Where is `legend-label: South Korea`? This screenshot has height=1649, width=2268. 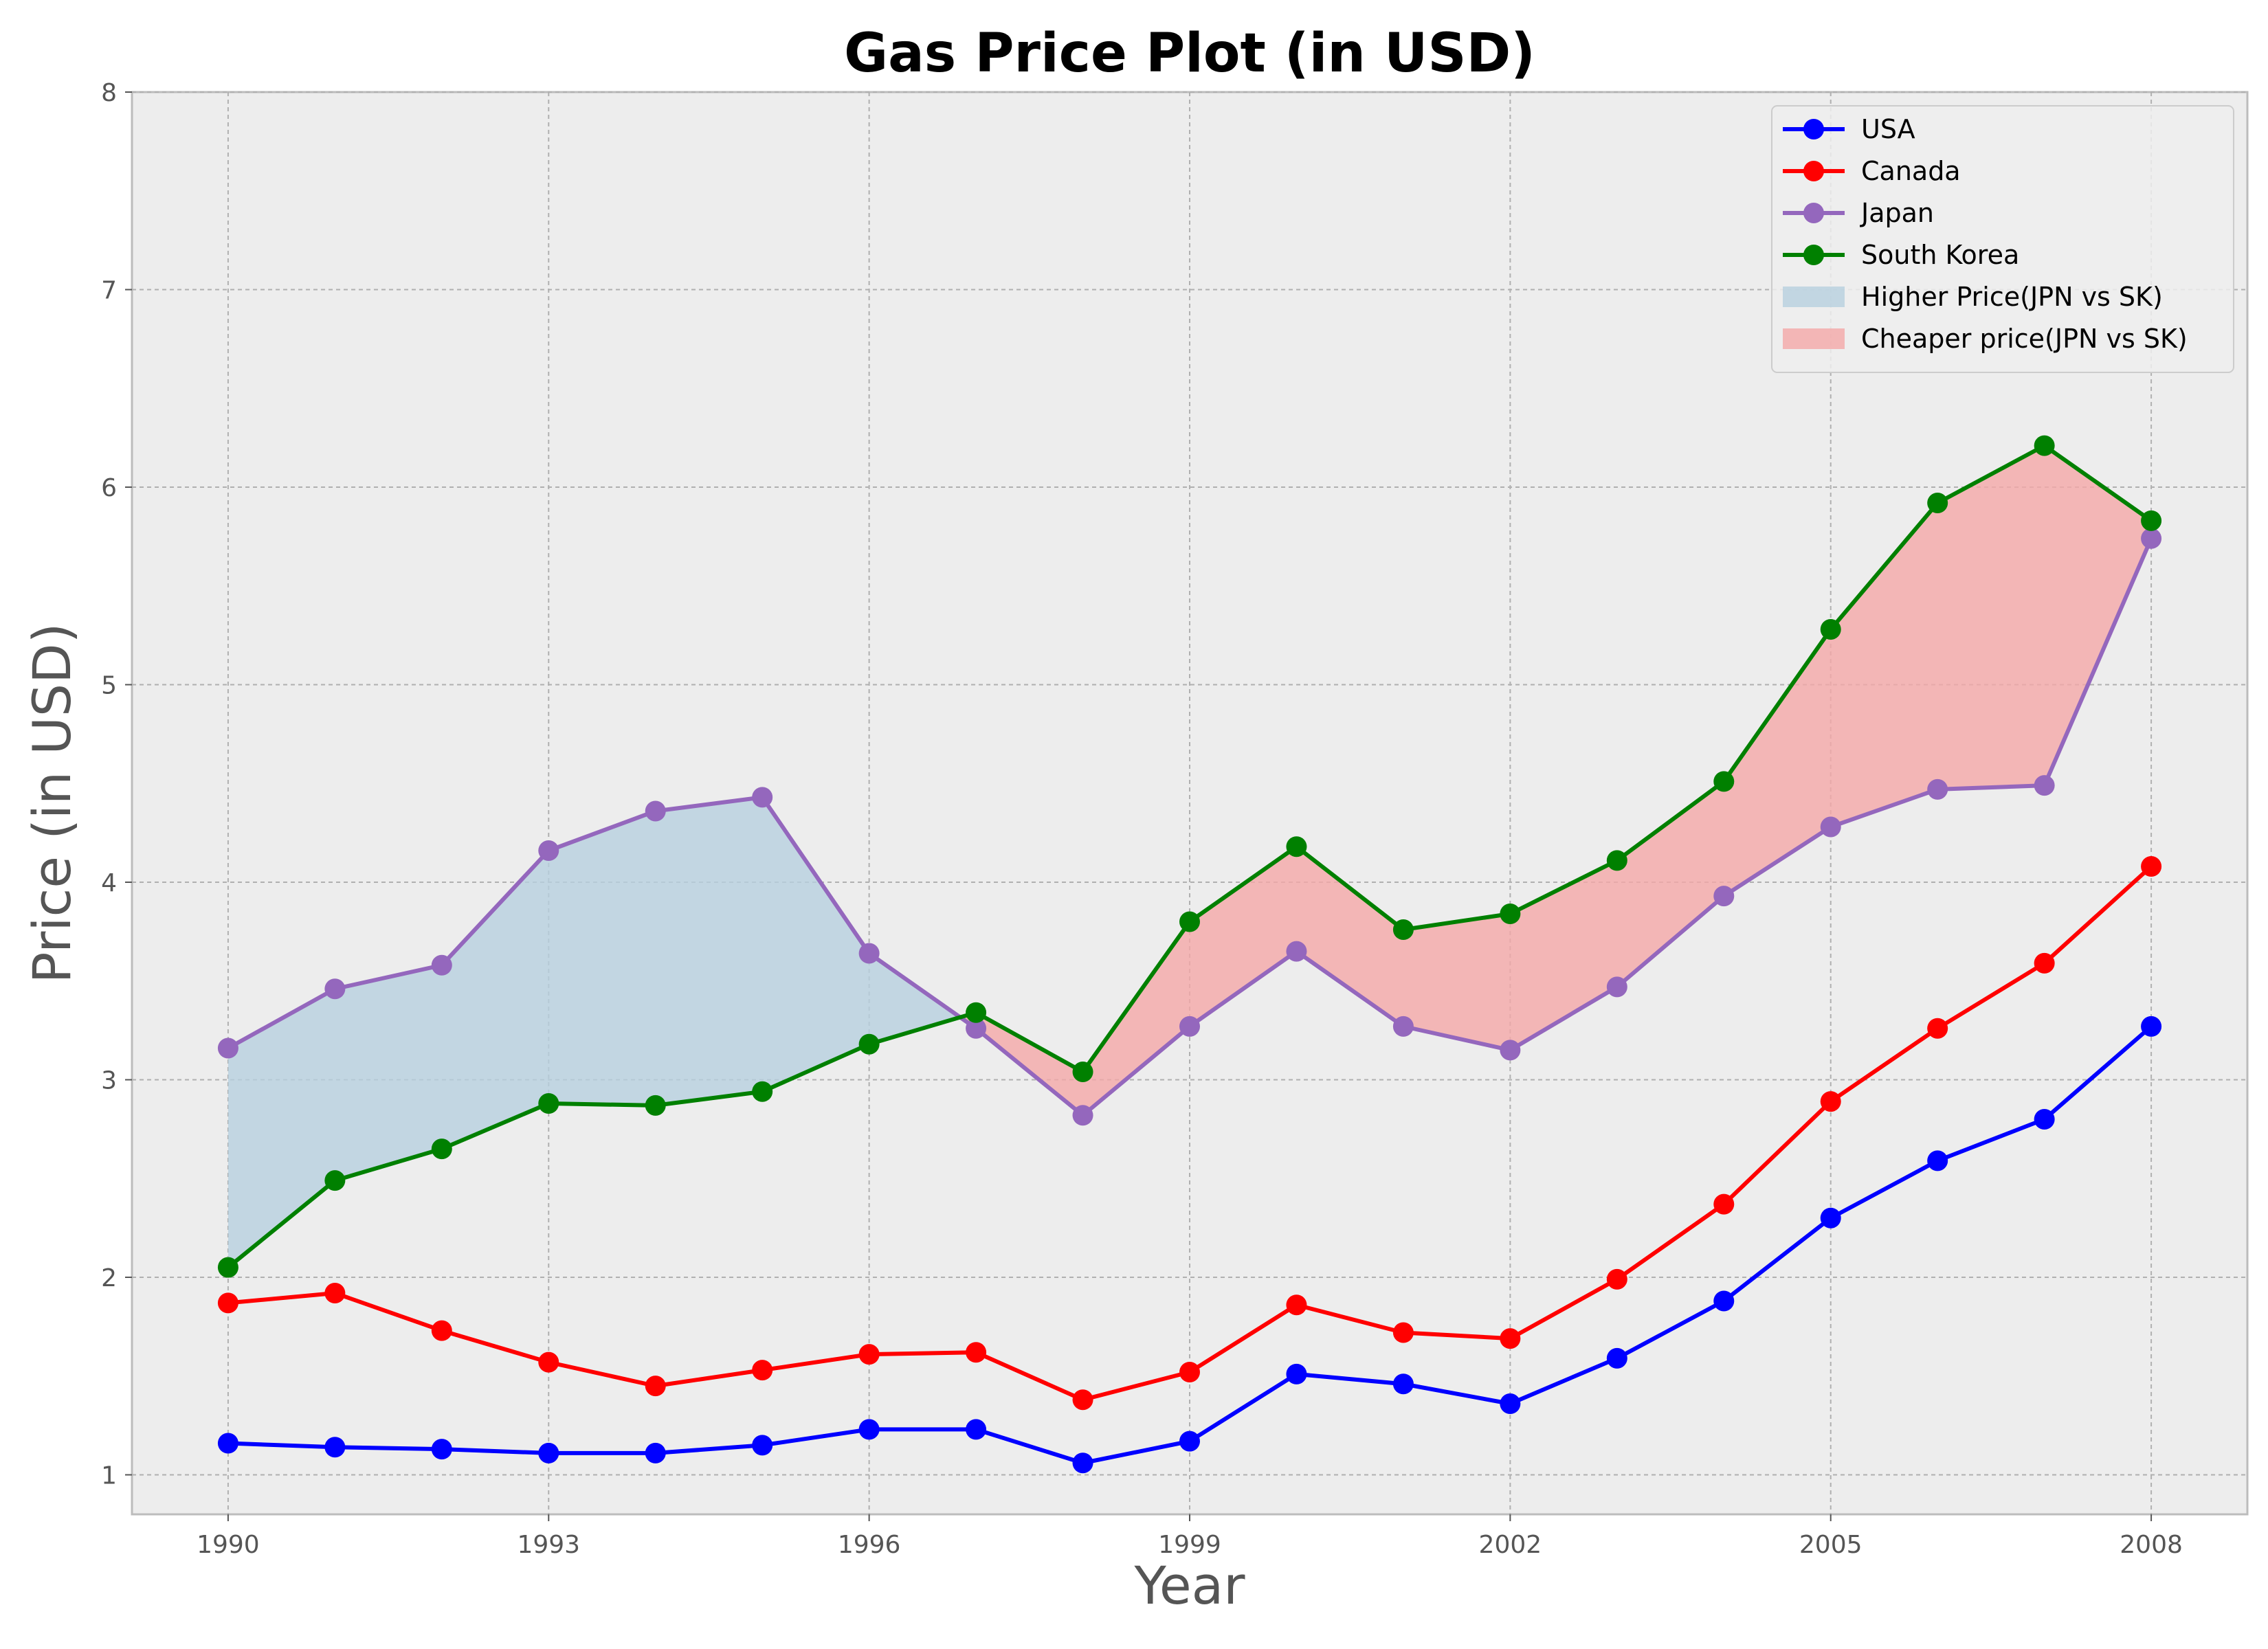 legend-label: South Korea is located at coordinates (1940, 255).